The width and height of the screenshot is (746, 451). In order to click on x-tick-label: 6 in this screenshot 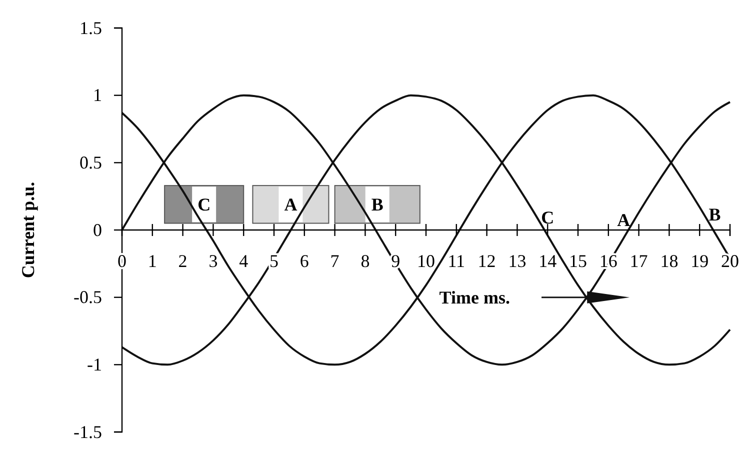, I will do `click(304, 260)`.